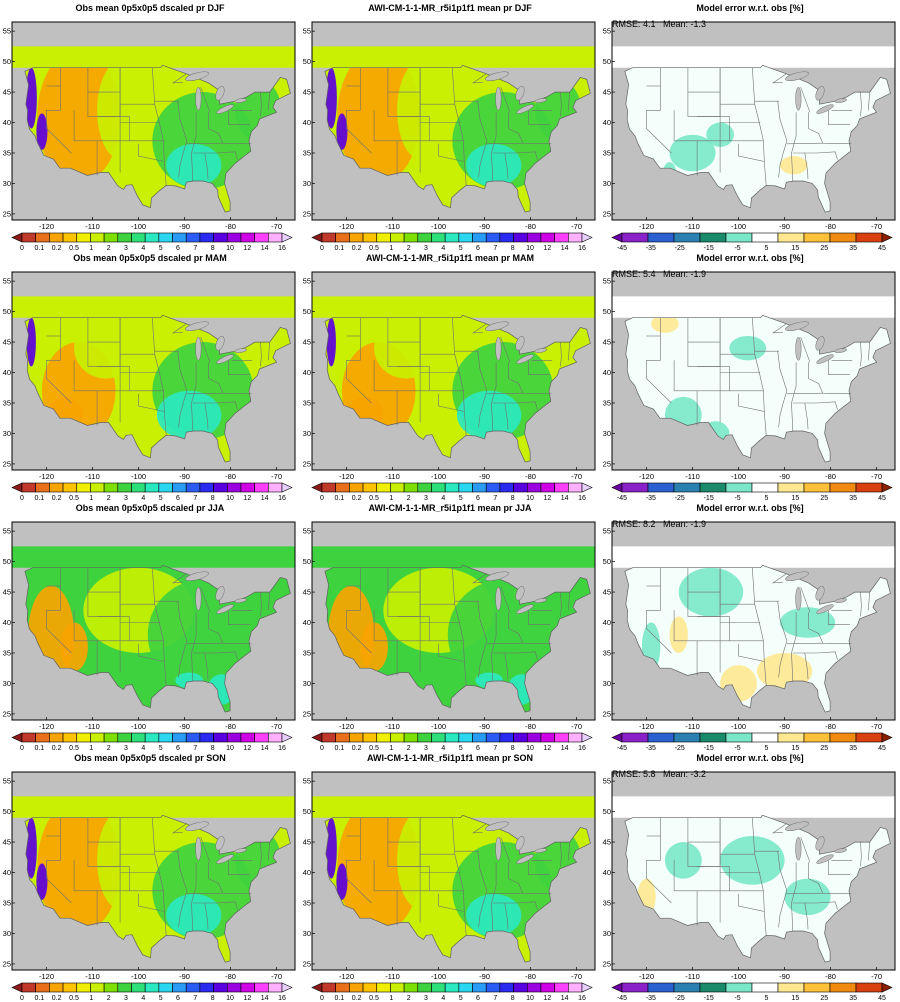  What do you see at coordinates (659, 524) in the screenshot?
I see `error-stats-label: RMSE: 8.2 Mean: -1.9` at bounding box center [659, 524].